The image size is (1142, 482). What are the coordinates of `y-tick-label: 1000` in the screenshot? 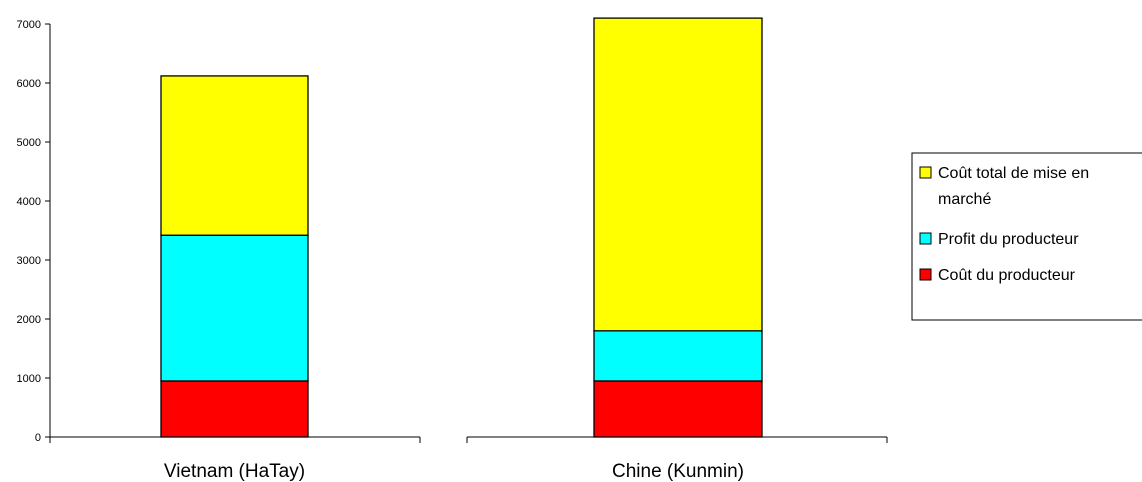 It's located at (29, 379).